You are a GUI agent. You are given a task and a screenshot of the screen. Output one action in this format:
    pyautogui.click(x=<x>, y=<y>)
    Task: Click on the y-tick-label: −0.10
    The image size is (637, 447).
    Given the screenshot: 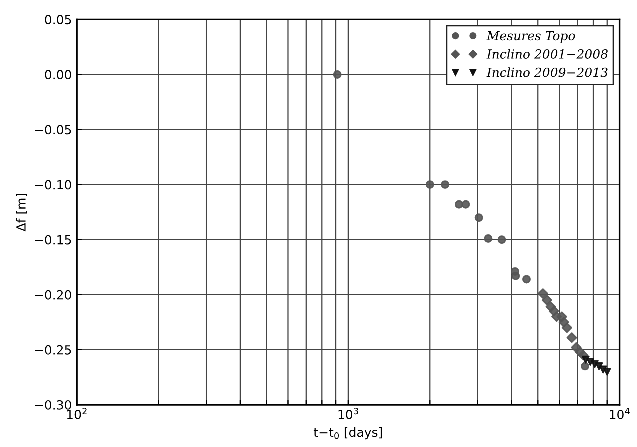 What is the action you would take?
    pyautogui.click(x=53, y=185)
    